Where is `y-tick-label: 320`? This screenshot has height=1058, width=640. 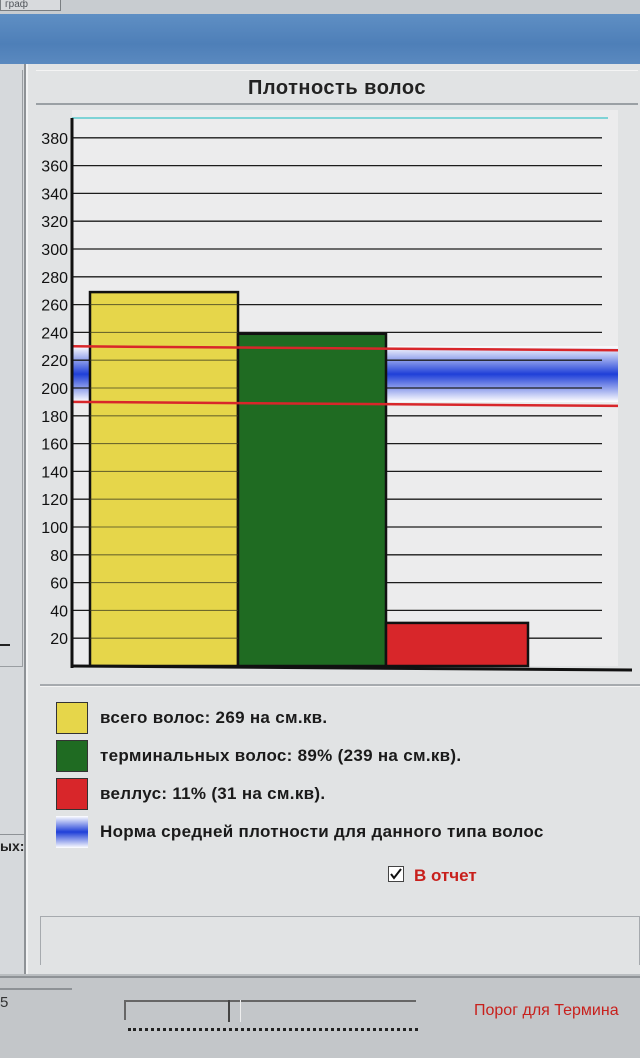
y-tick-label: 320 is located at coordinates (54, 222).